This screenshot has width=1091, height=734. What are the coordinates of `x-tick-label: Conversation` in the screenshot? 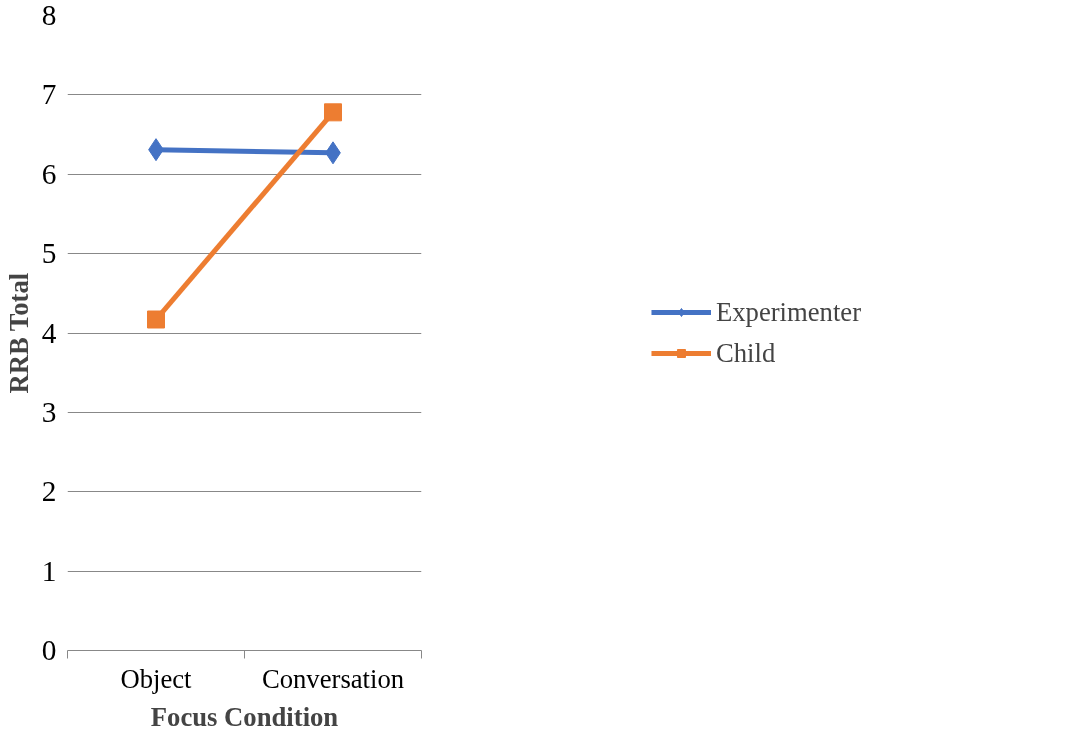 It's located at (333, 678).